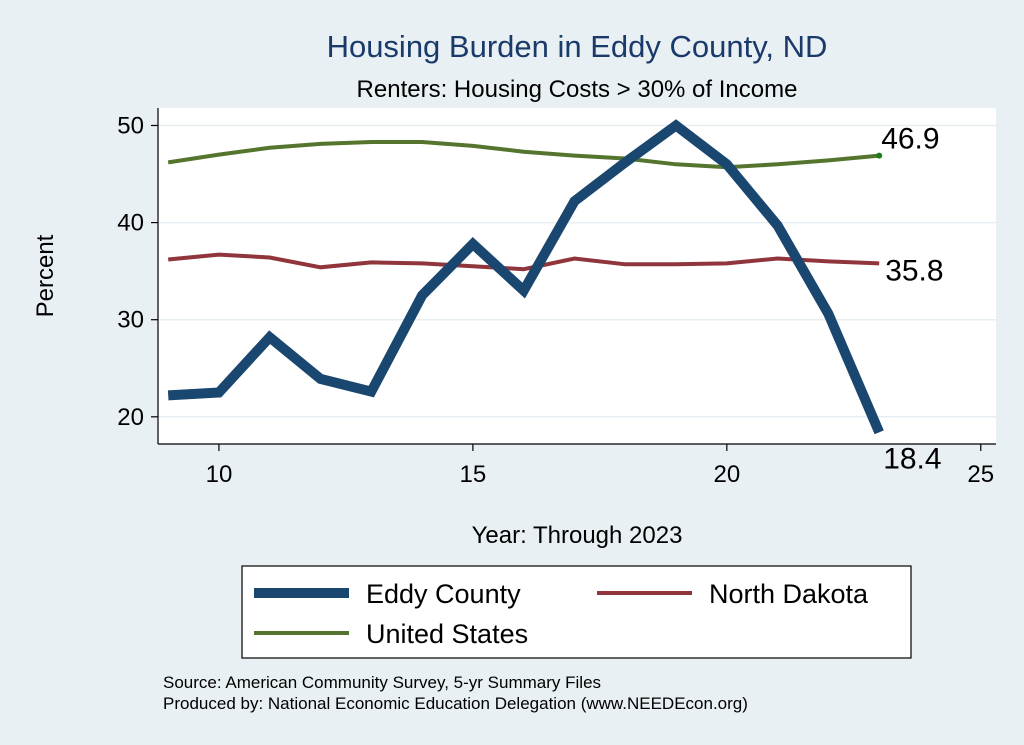 This screenshot has width=1024, height=745. What do you see at coordinates (524, 262) in the screenshot?
I see `series-line-north-dakota` at bounding box center [524, 262].